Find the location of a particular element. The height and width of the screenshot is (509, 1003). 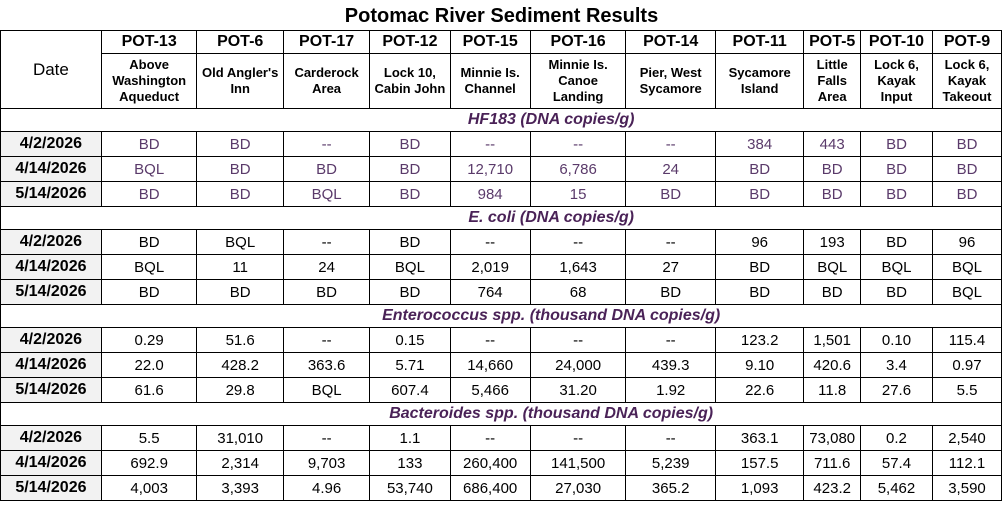

section-row: HF183 (DNA copies/g) is located at coordinates (501, 120).